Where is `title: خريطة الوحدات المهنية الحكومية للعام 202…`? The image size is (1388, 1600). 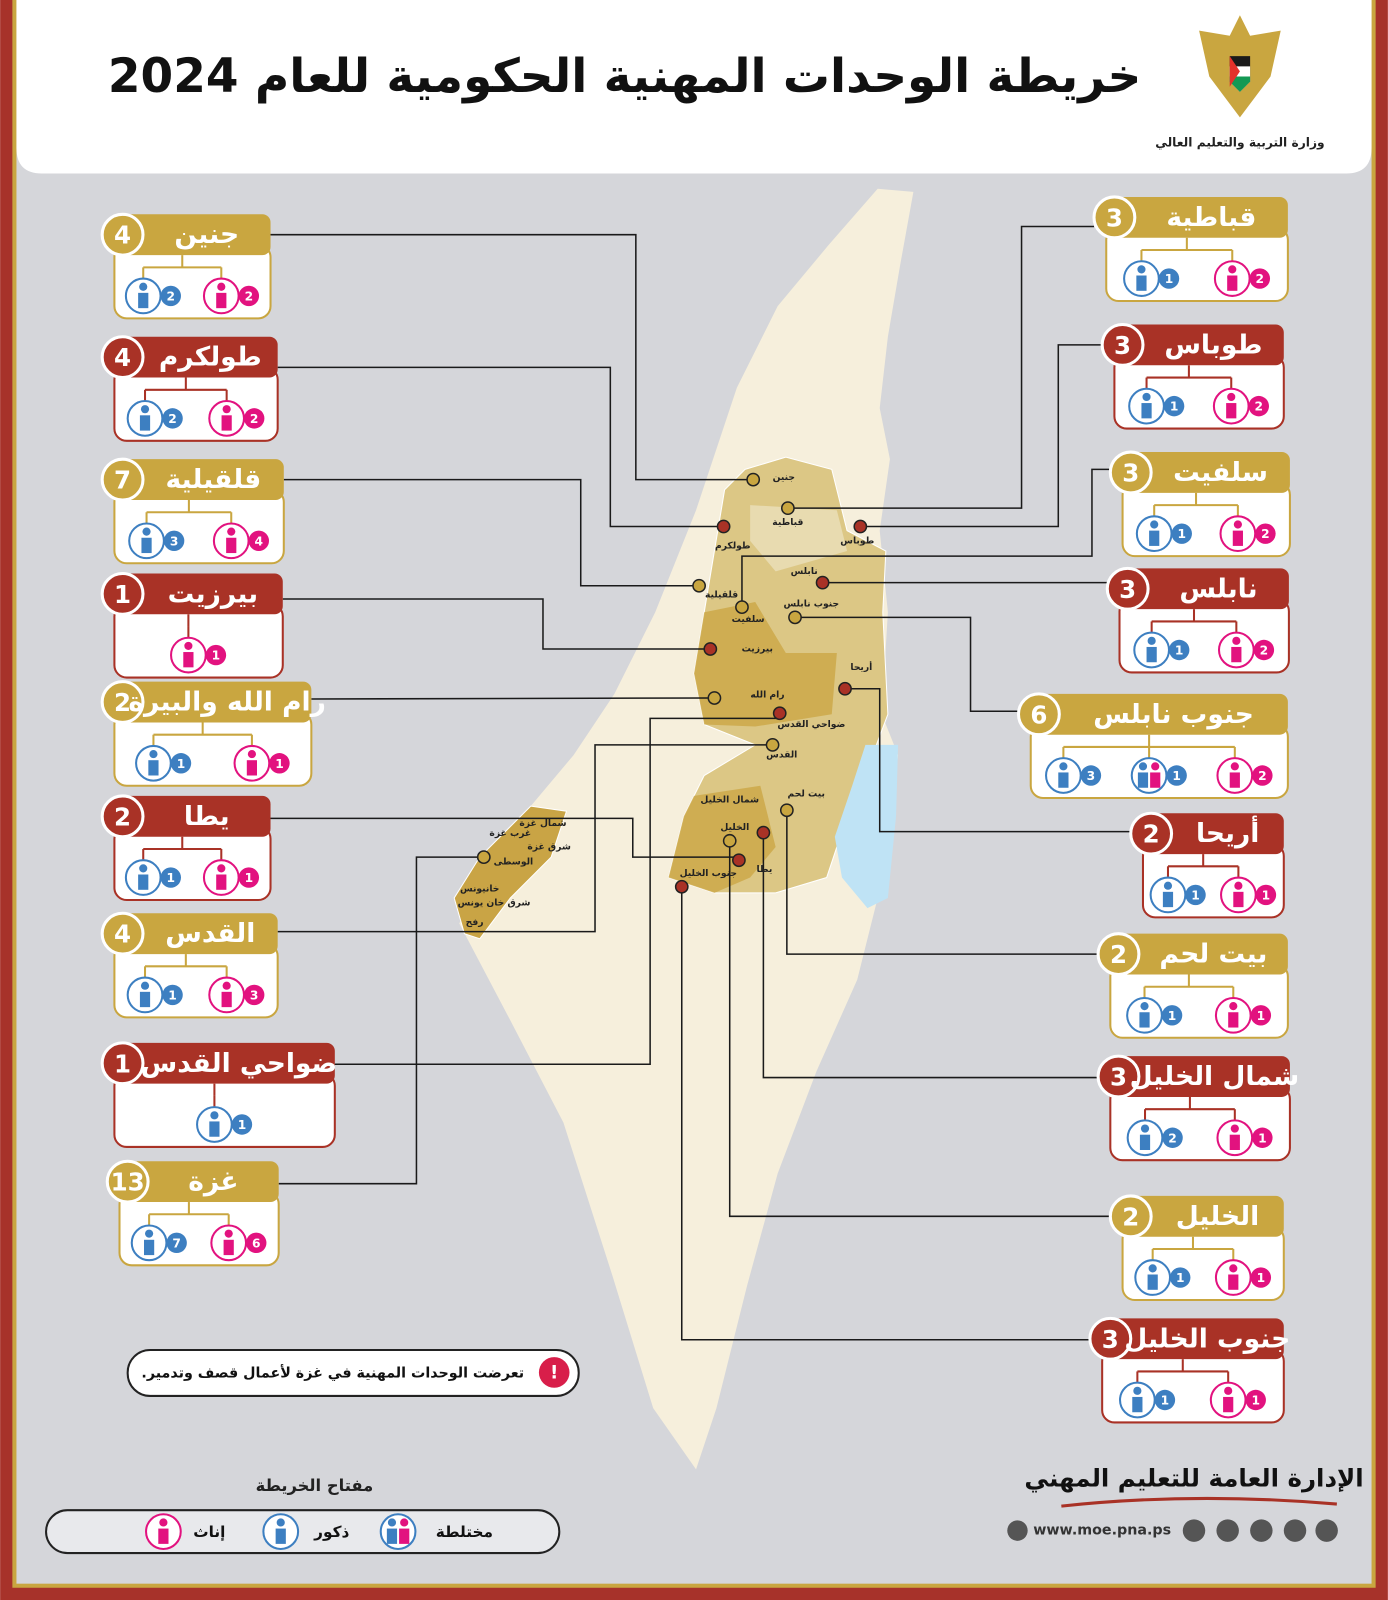
title: خريطة الوحدات المهنية الحكومية للعام 202… is located at coordinates (624, 76).